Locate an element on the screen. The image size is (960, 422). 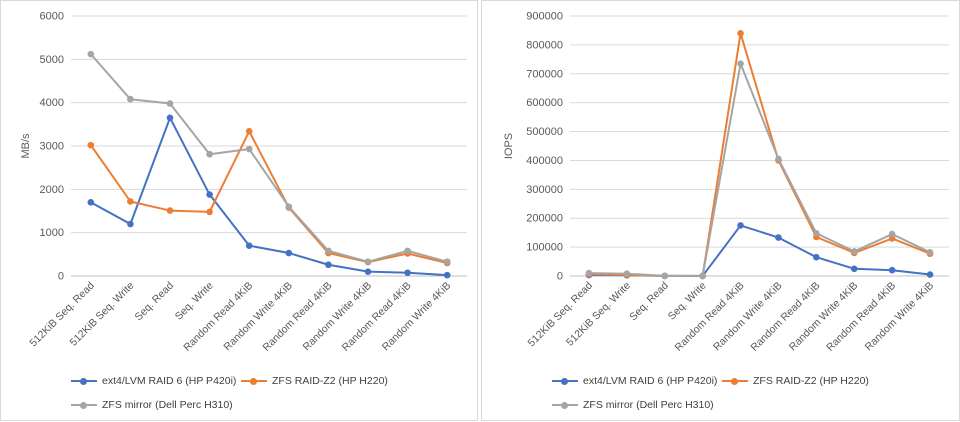
y-tick-label: 4000 is located at coordinates (52, 103).